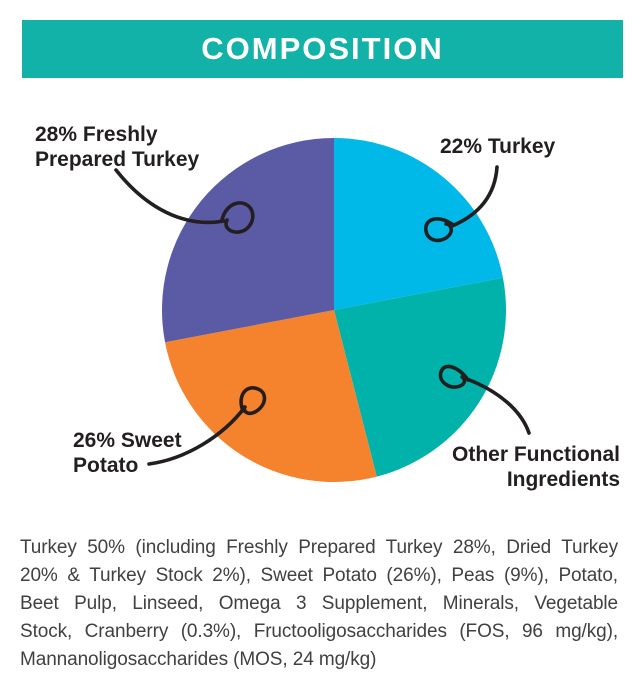 The image size is (636, 688). I want to click on label-line: Prepared Turkey, so click(117, 159).